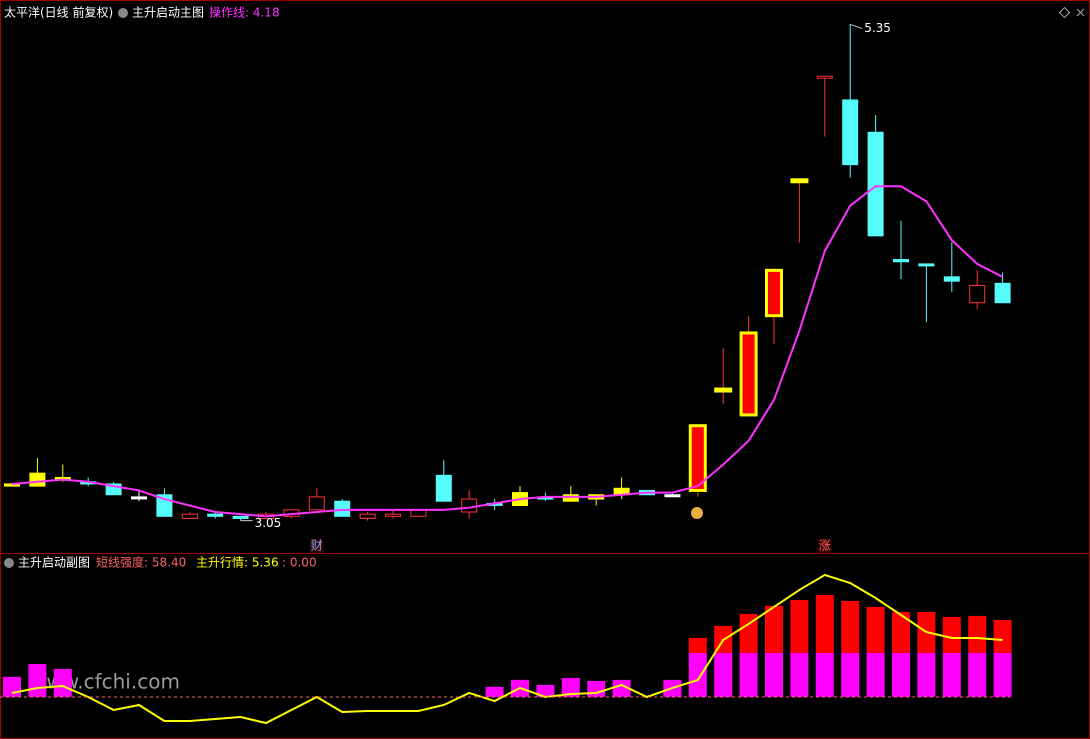 This screenshot has height=739, width=1090. I want to click on close-icon, so click(1080, 12).